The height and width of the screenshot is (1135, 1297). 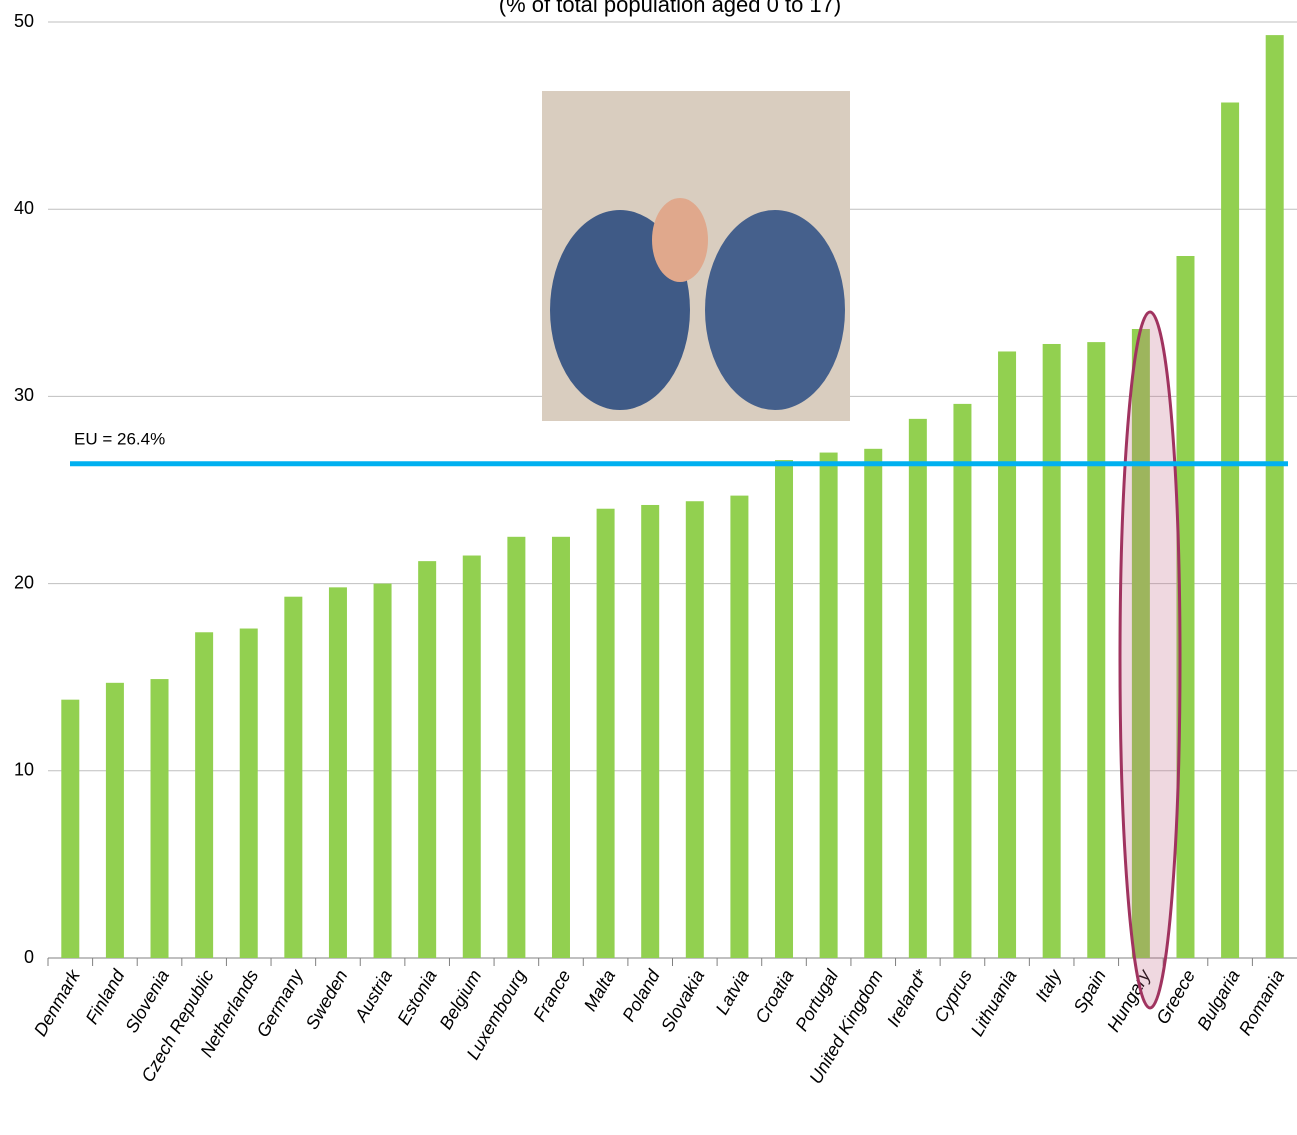 What do you see at coordinates (57, 1003) in the screenshot?
I see `x-tick-label: Denmark` at bounding box center [57, 1003].